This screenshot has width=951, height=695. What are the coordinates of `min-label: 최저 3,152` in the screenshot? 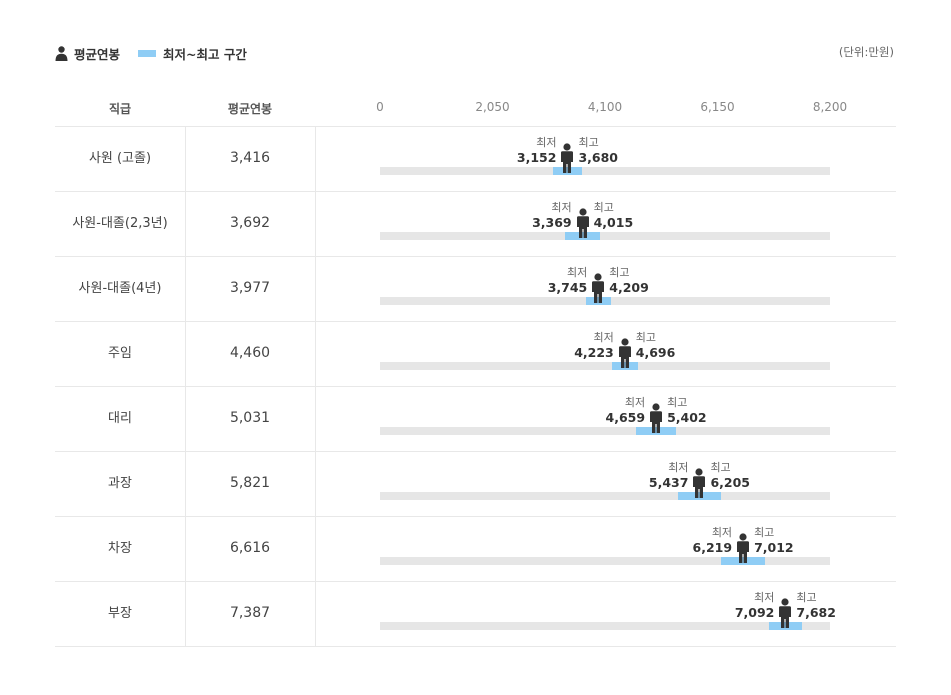 It's located at (537, 150).